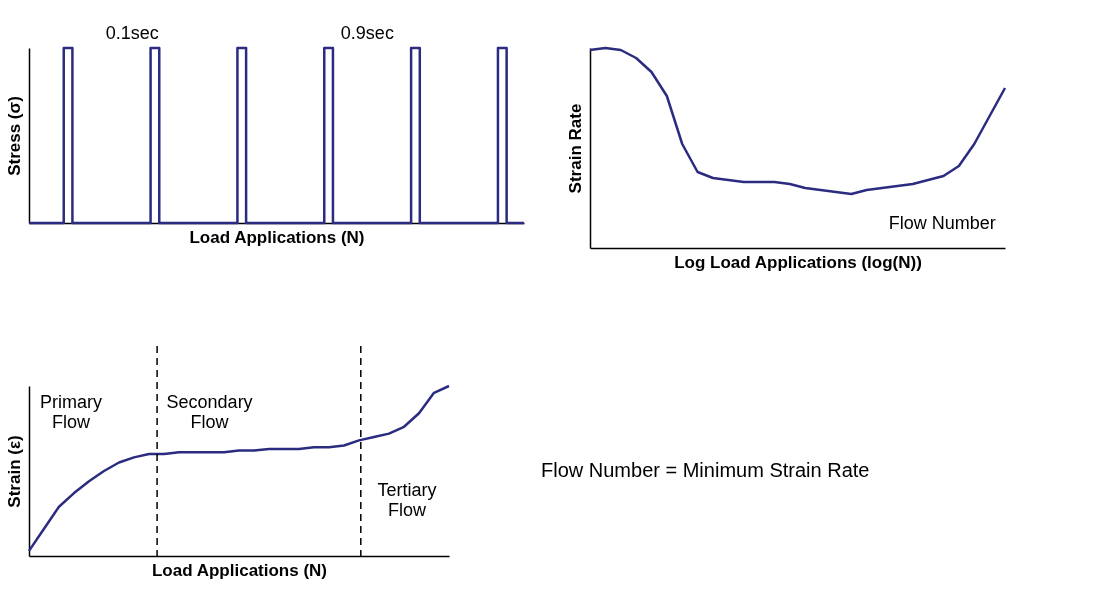 The width and height of the screenshot is (1112, 613). What do you see at coordinates (367, 33) in the screenshot?
I see `text: 0.9sec` at bounding box center [367, 33].